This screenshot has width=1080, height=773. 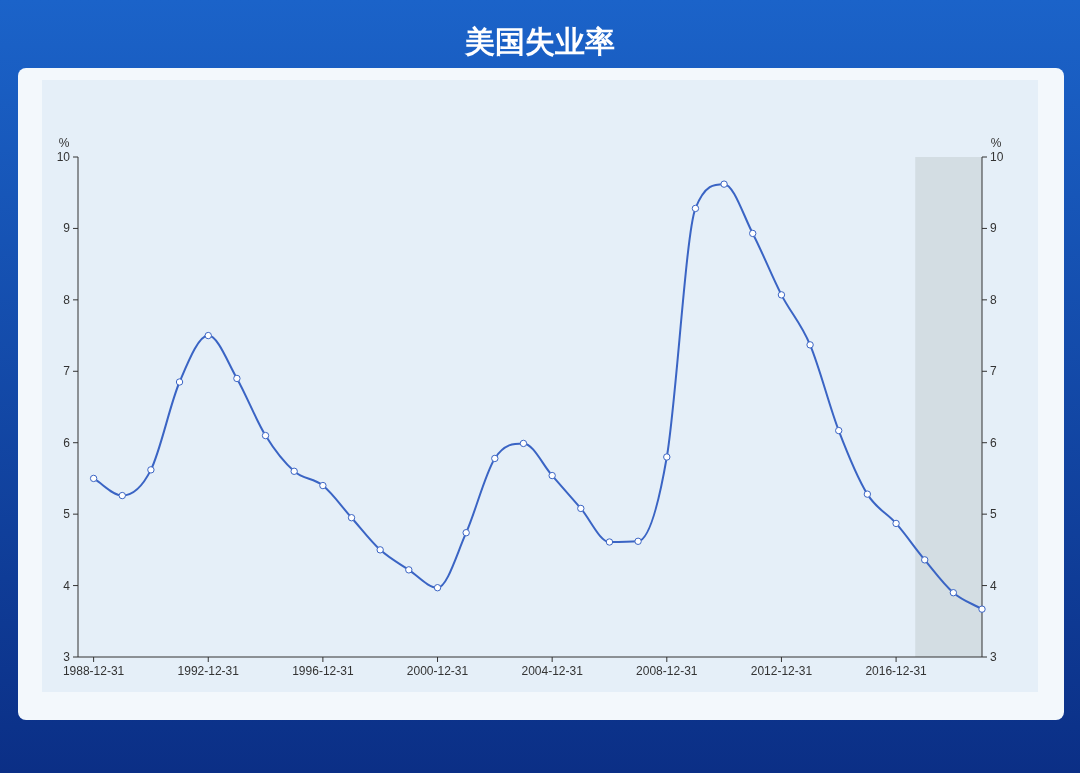 I want to click on y2-axis-title: %, so click(x=996, y=143).